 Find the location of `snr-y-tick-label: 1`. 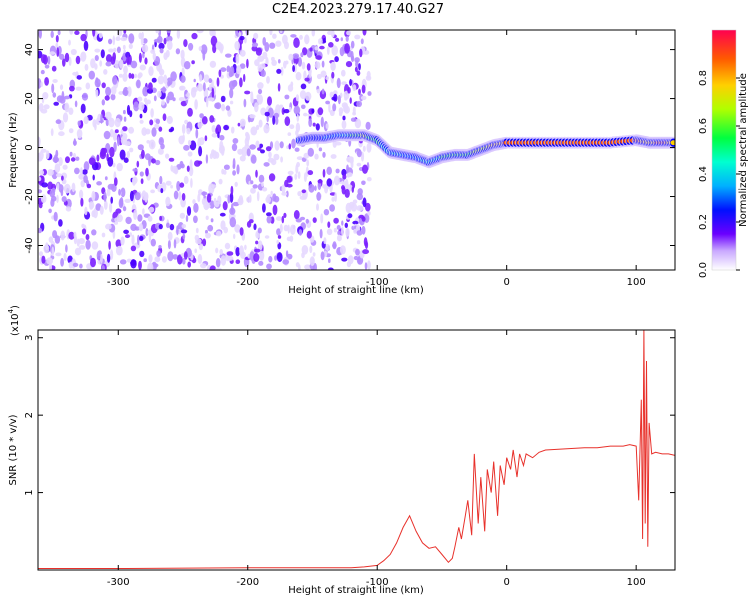

snr-y-tick-label: 1 is located at coordinates (29, 492).